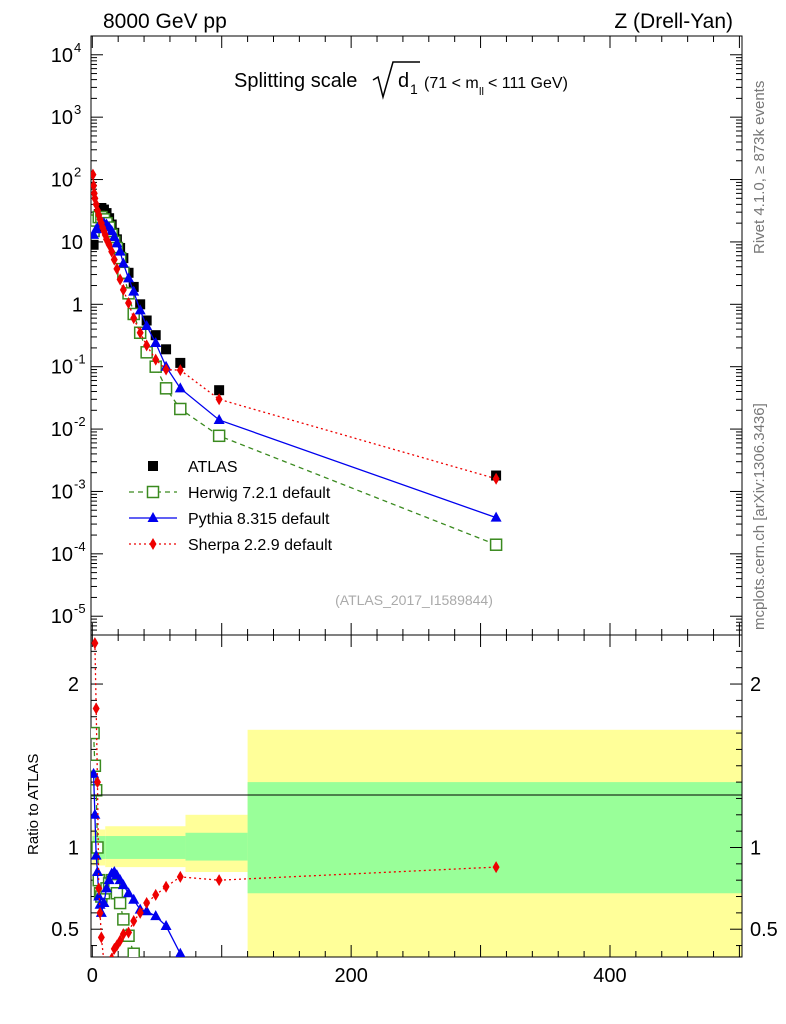  I want to click on ratio-y-tick-label-right: 0.5, so click(764, 930).